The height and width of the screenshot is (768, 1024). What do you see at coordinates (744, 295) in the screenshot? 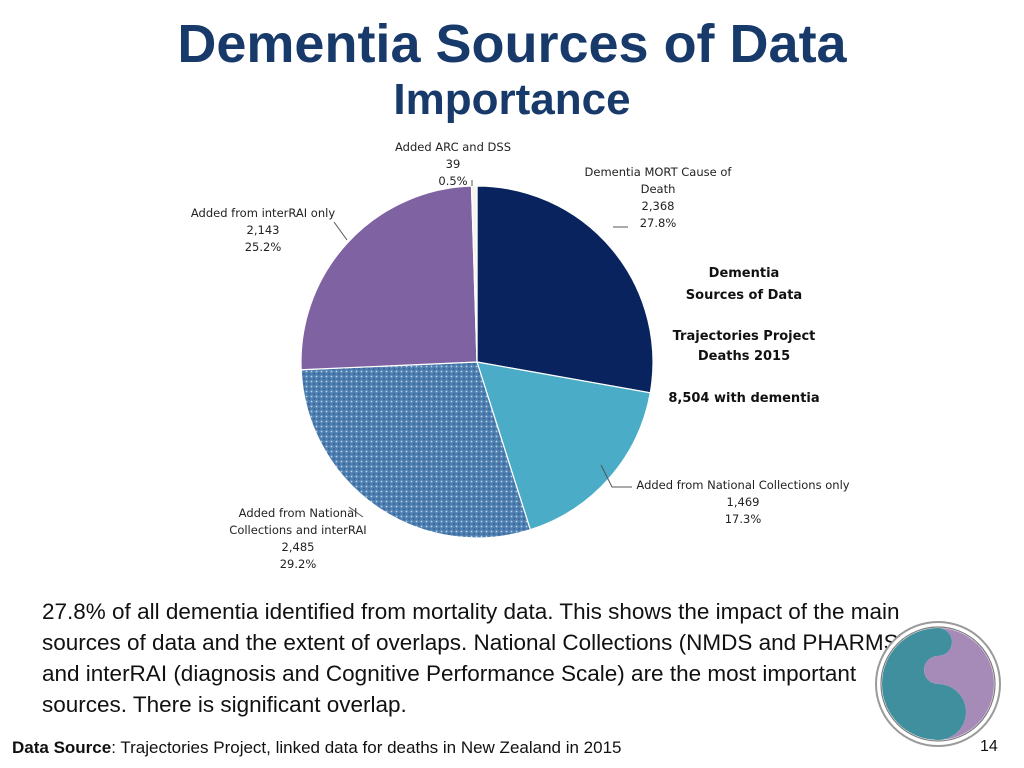
I see `side-title-line-2: Sources of Data` at bounding box center [744, 295].